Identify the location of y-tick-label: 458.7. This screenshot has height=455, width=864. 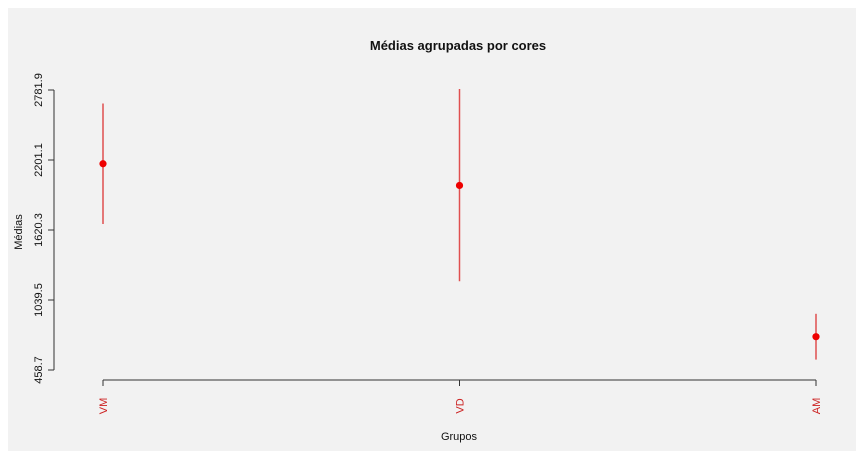
(39, 370).